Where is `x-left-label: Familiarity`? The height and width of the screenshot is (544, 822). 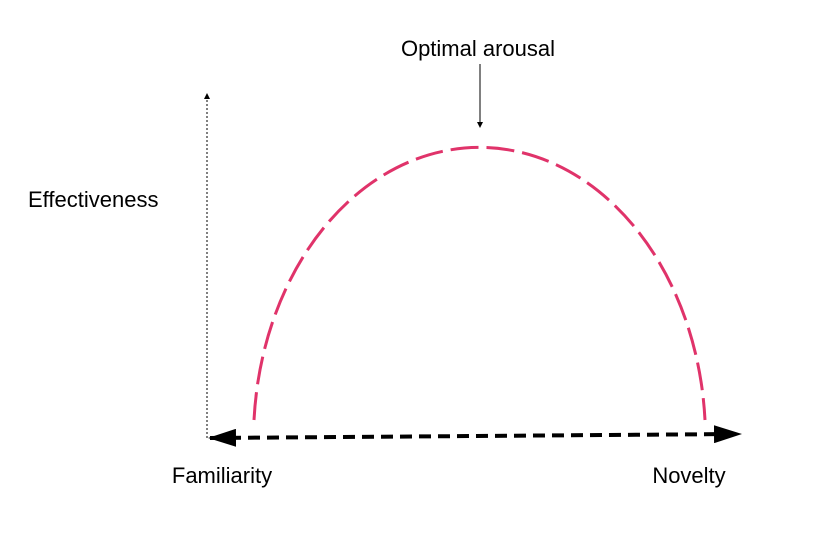
x-left-label: Familiarity is located at coordinates (222, 475).